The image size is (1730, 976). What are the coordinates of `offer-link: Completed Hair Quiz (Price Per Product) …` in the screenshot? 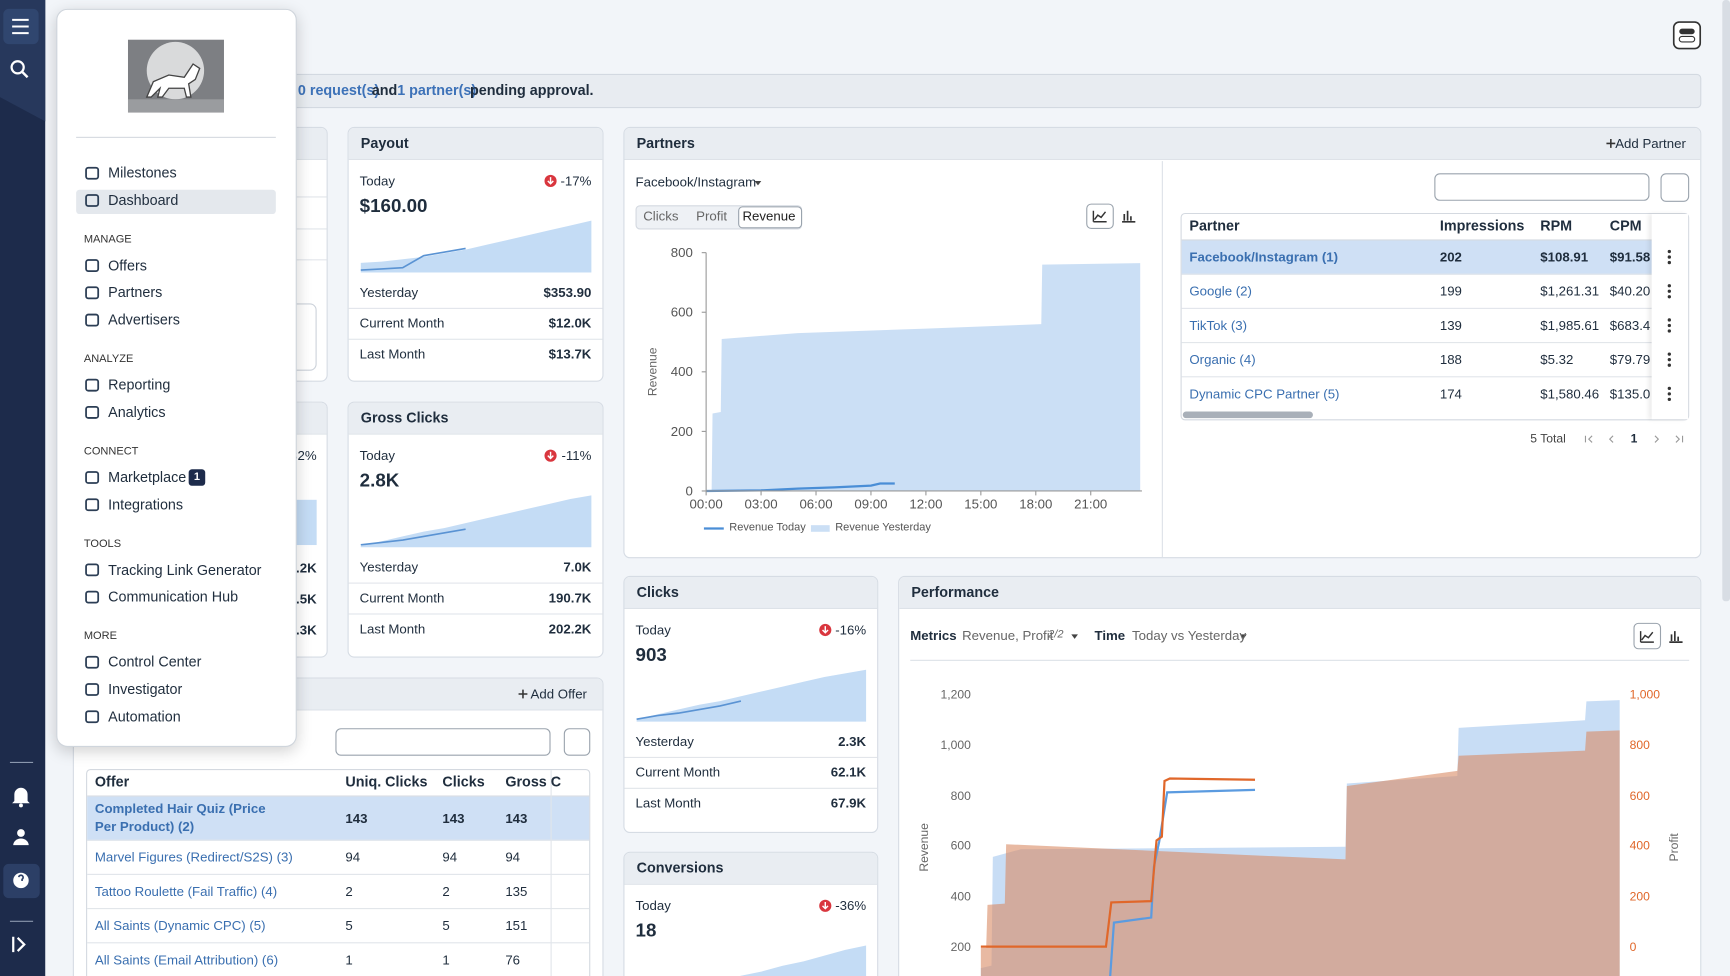 It's located at (180, 818).